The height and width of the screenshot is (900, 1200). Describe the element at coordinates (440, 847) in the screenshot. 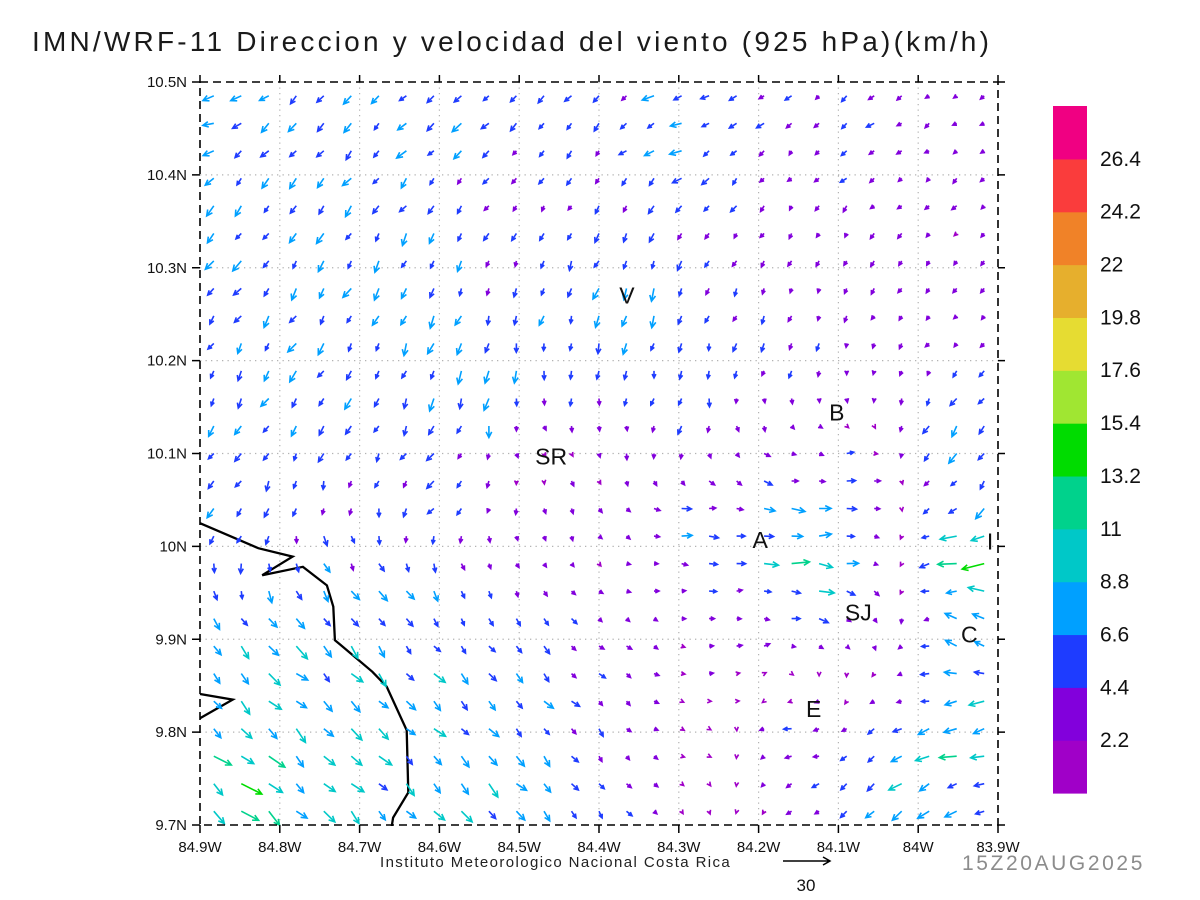

I see `x-tick-label: 84.6W` at that location.